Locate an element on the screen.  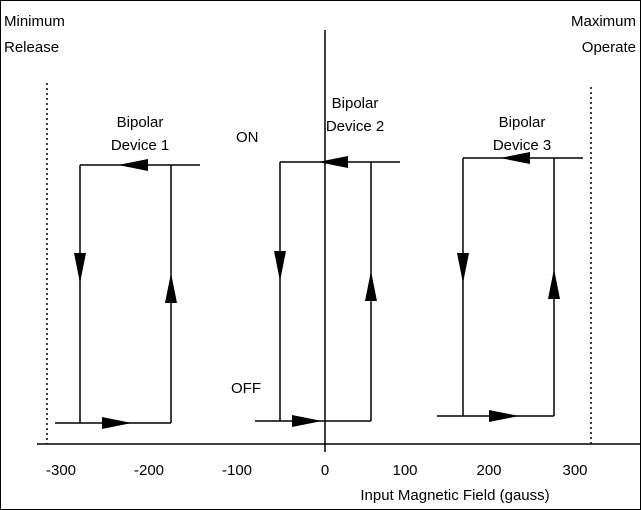
x-axis-title: Input Magnetic Field (gauss) is located at coordinates (454, 495).